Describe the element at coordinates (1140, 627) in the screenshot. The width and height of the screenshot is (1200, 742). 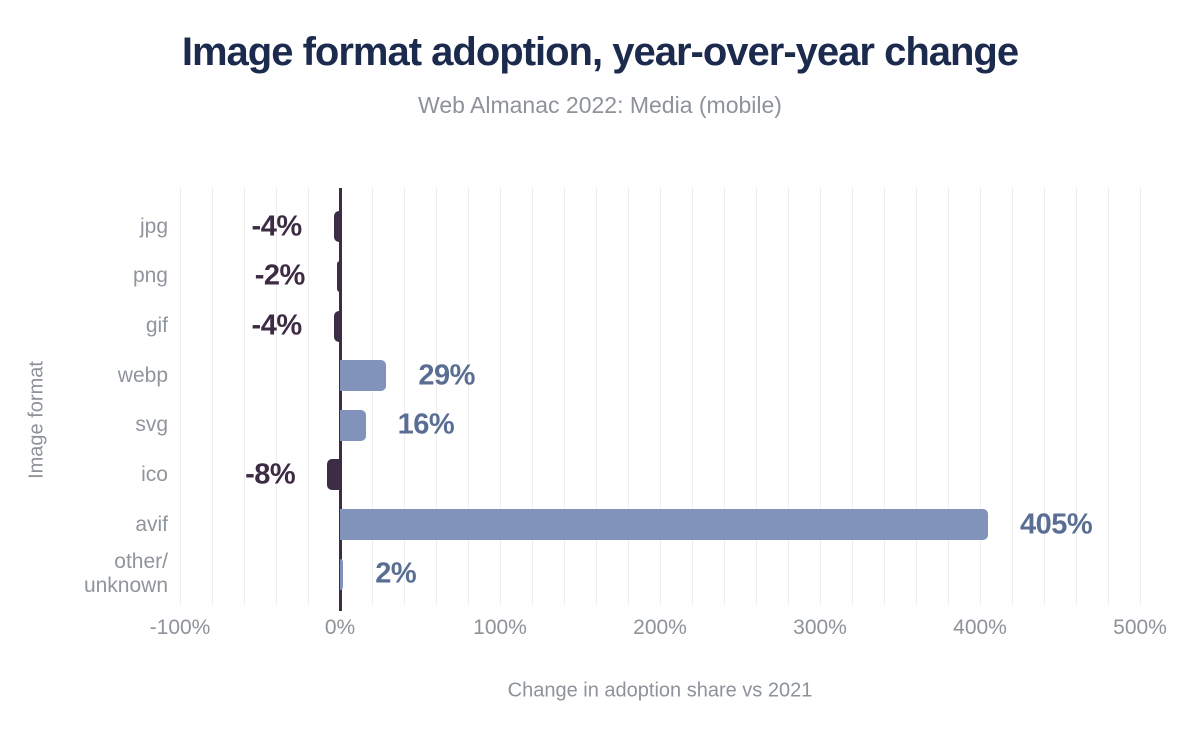
I see `x-tick-label: 500%` at that location.